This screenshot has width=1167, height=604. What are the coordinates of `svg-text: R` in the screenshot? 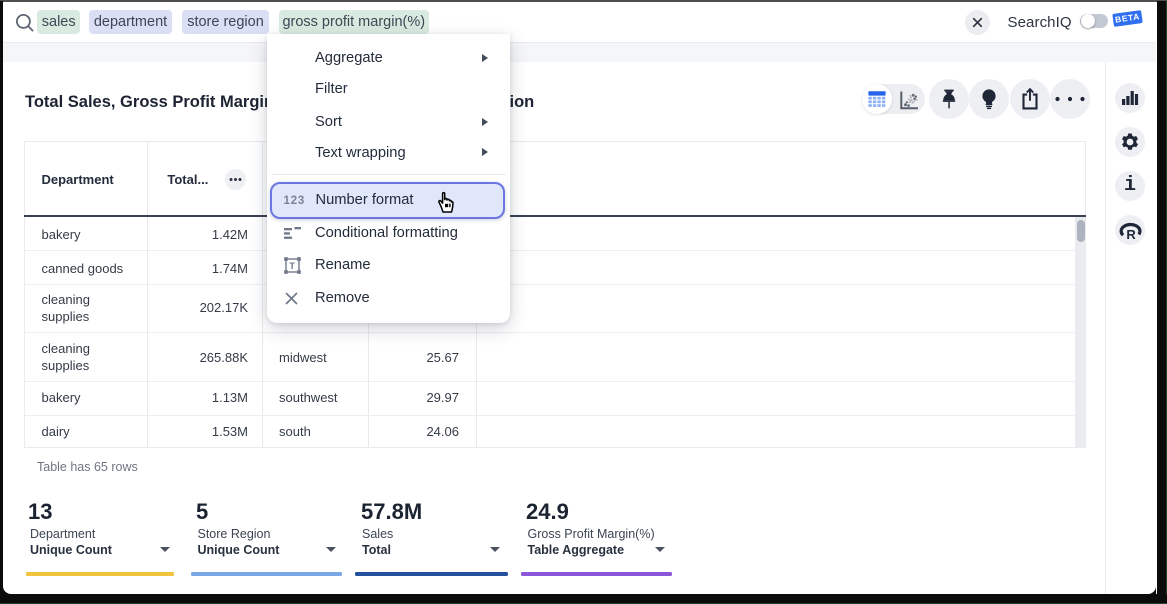 It's located at (1131, 233).